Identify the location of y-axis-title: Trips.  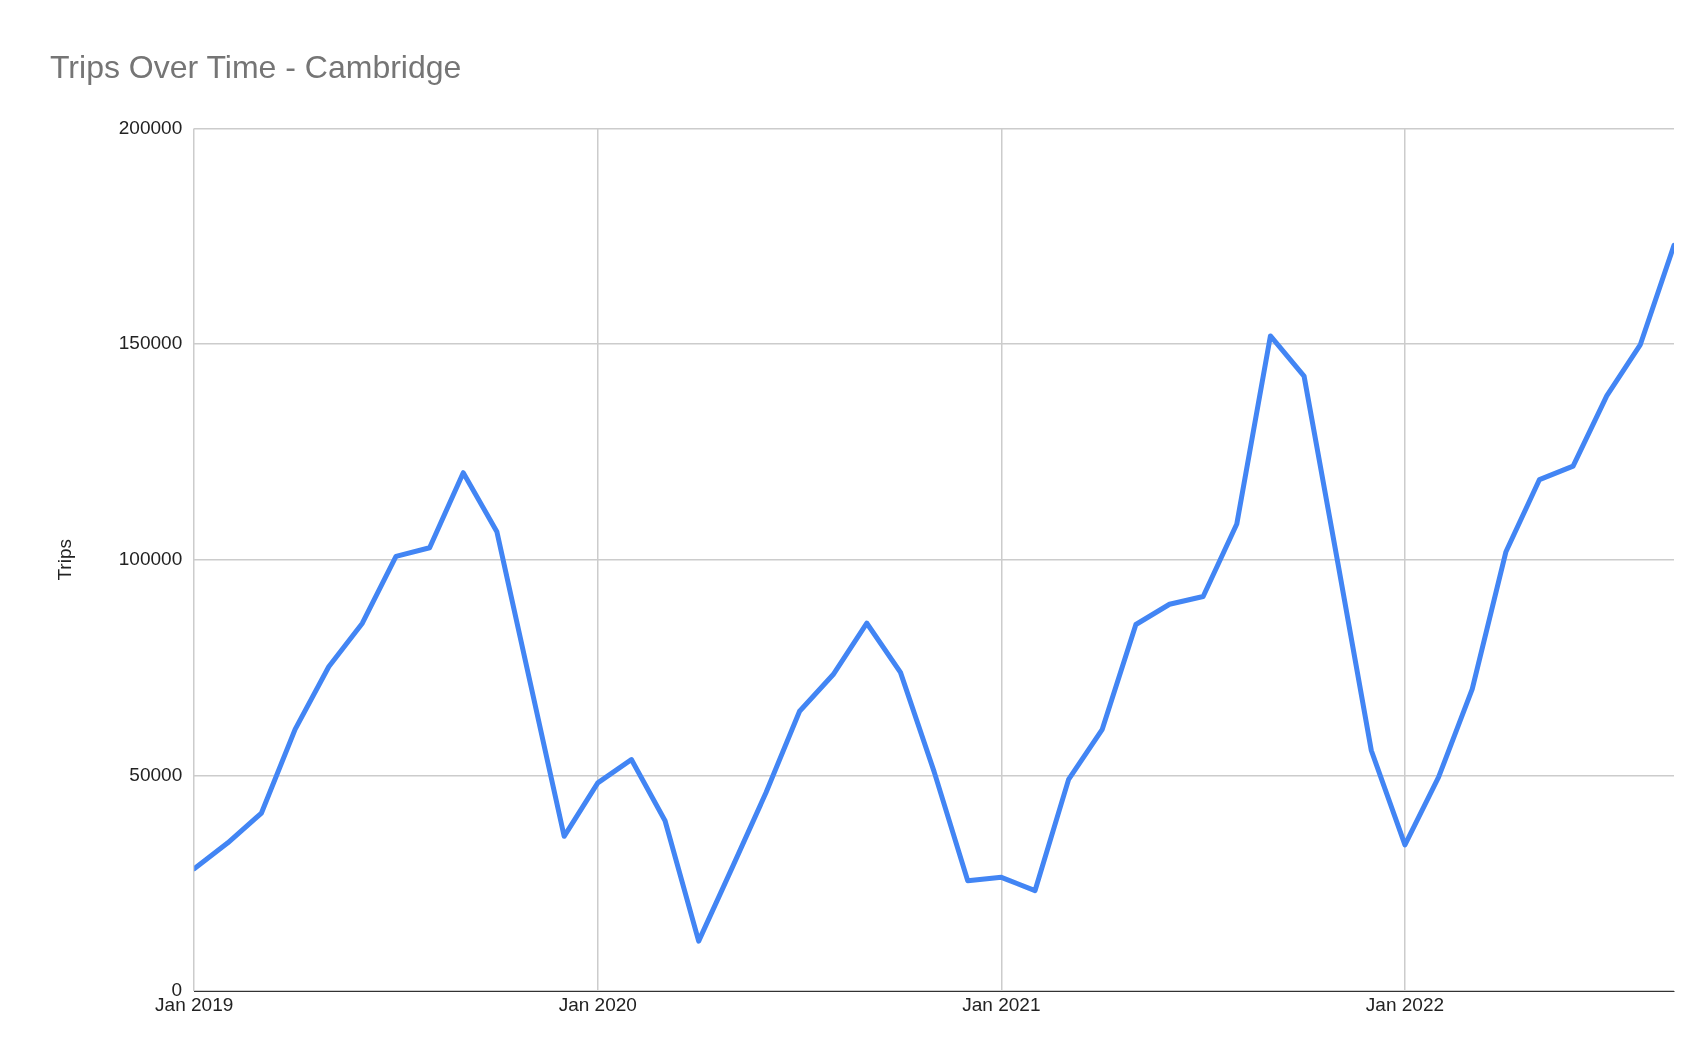
(64, 560).